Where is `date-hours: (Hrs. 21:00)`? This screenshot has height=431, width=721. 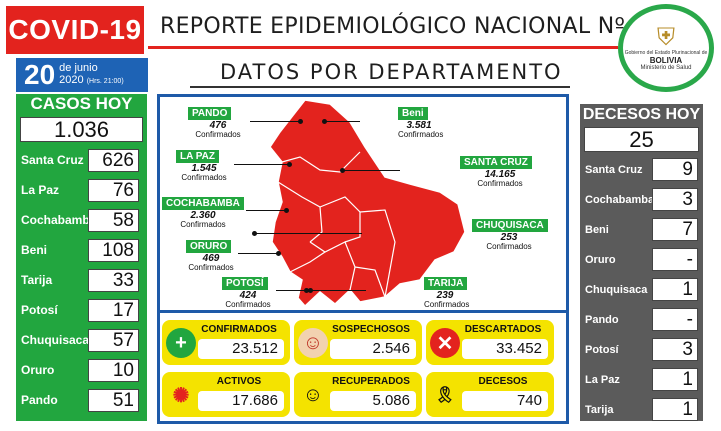 date-hours: (Hrs. 21:00) is located at coordinates (105, 81).